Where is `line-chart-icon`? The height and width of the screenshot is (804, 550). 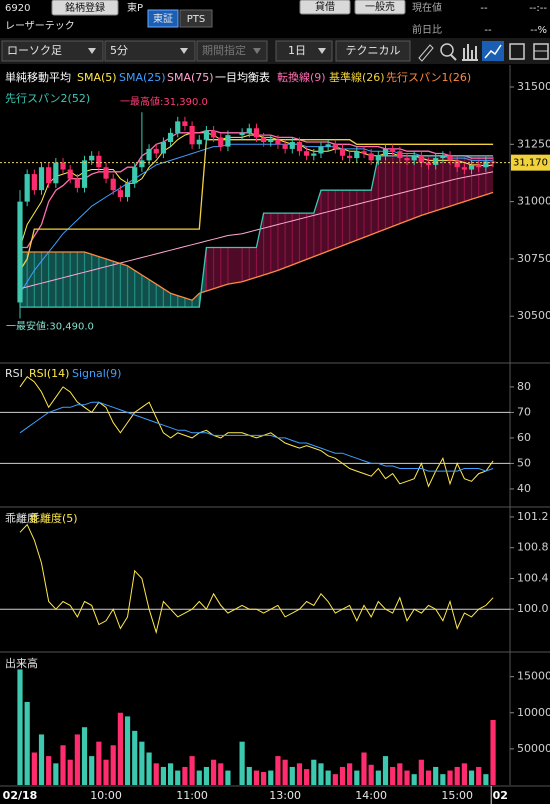 line-chart-icon is located at coordinates (493, 51).